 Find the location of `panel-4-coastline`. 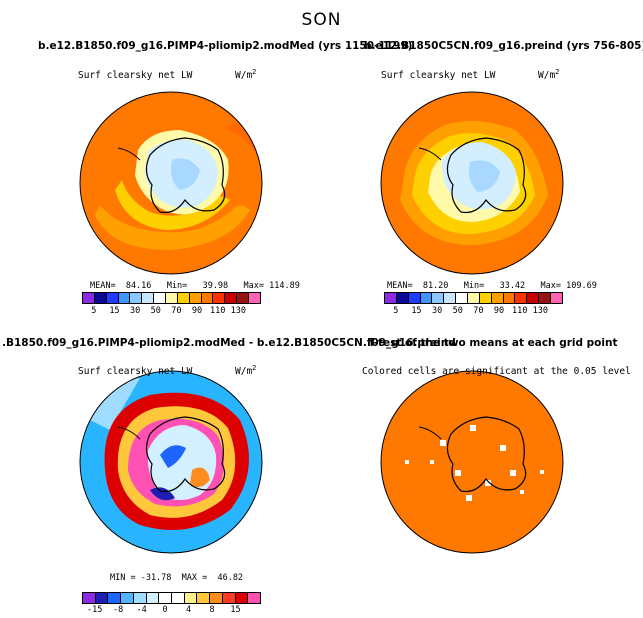

panel-4-coastline is located at coordinates (486, 454).